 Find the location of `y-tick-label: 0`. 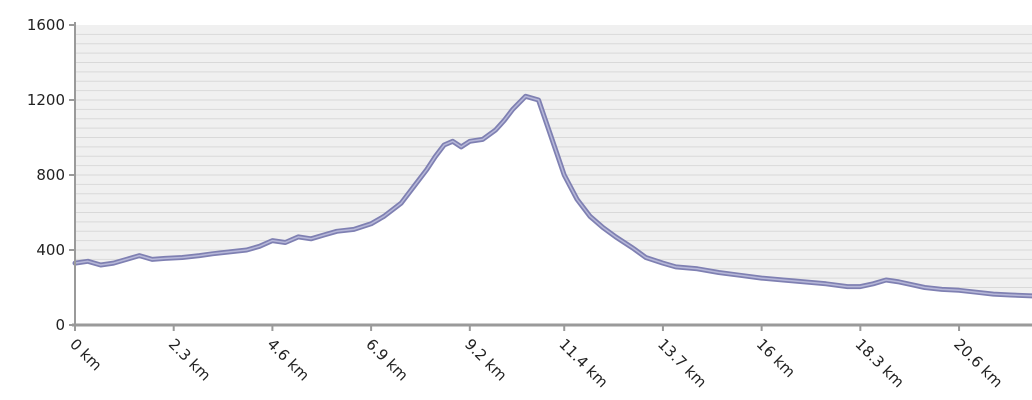

y-tick-label: 0 is located at coordinates (60, 325).